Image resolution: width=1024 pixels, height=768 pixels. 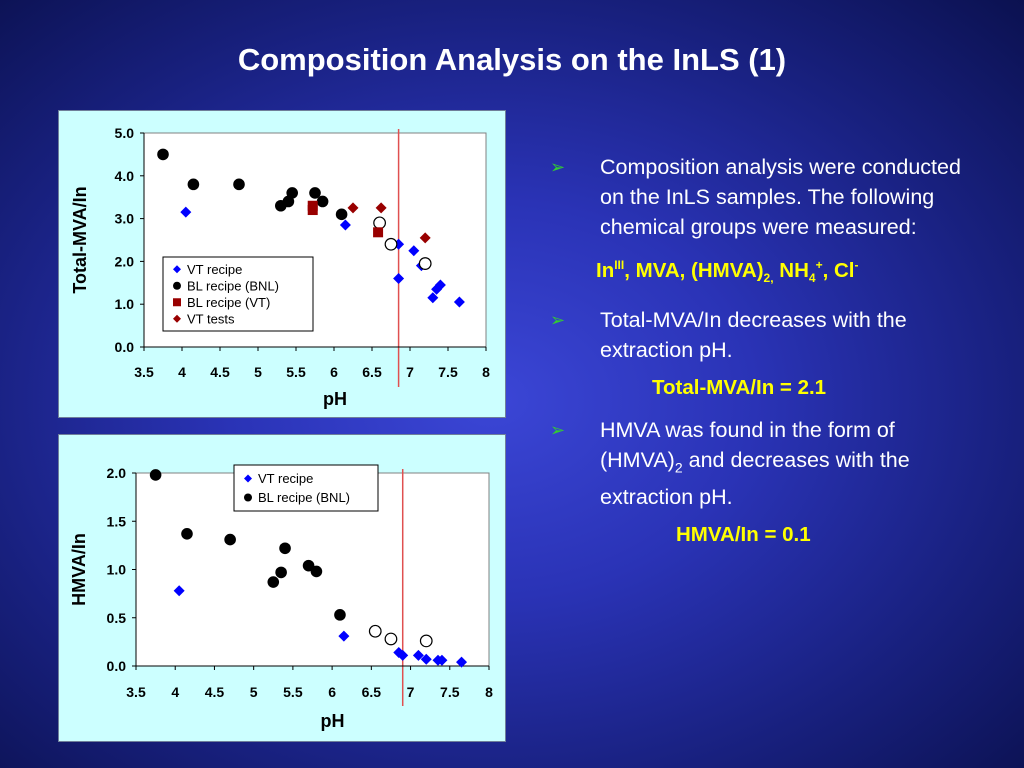 I want to click on bullet-text-3a: HMVA was found in the form of (HMVA), so click(x=747, y=444).